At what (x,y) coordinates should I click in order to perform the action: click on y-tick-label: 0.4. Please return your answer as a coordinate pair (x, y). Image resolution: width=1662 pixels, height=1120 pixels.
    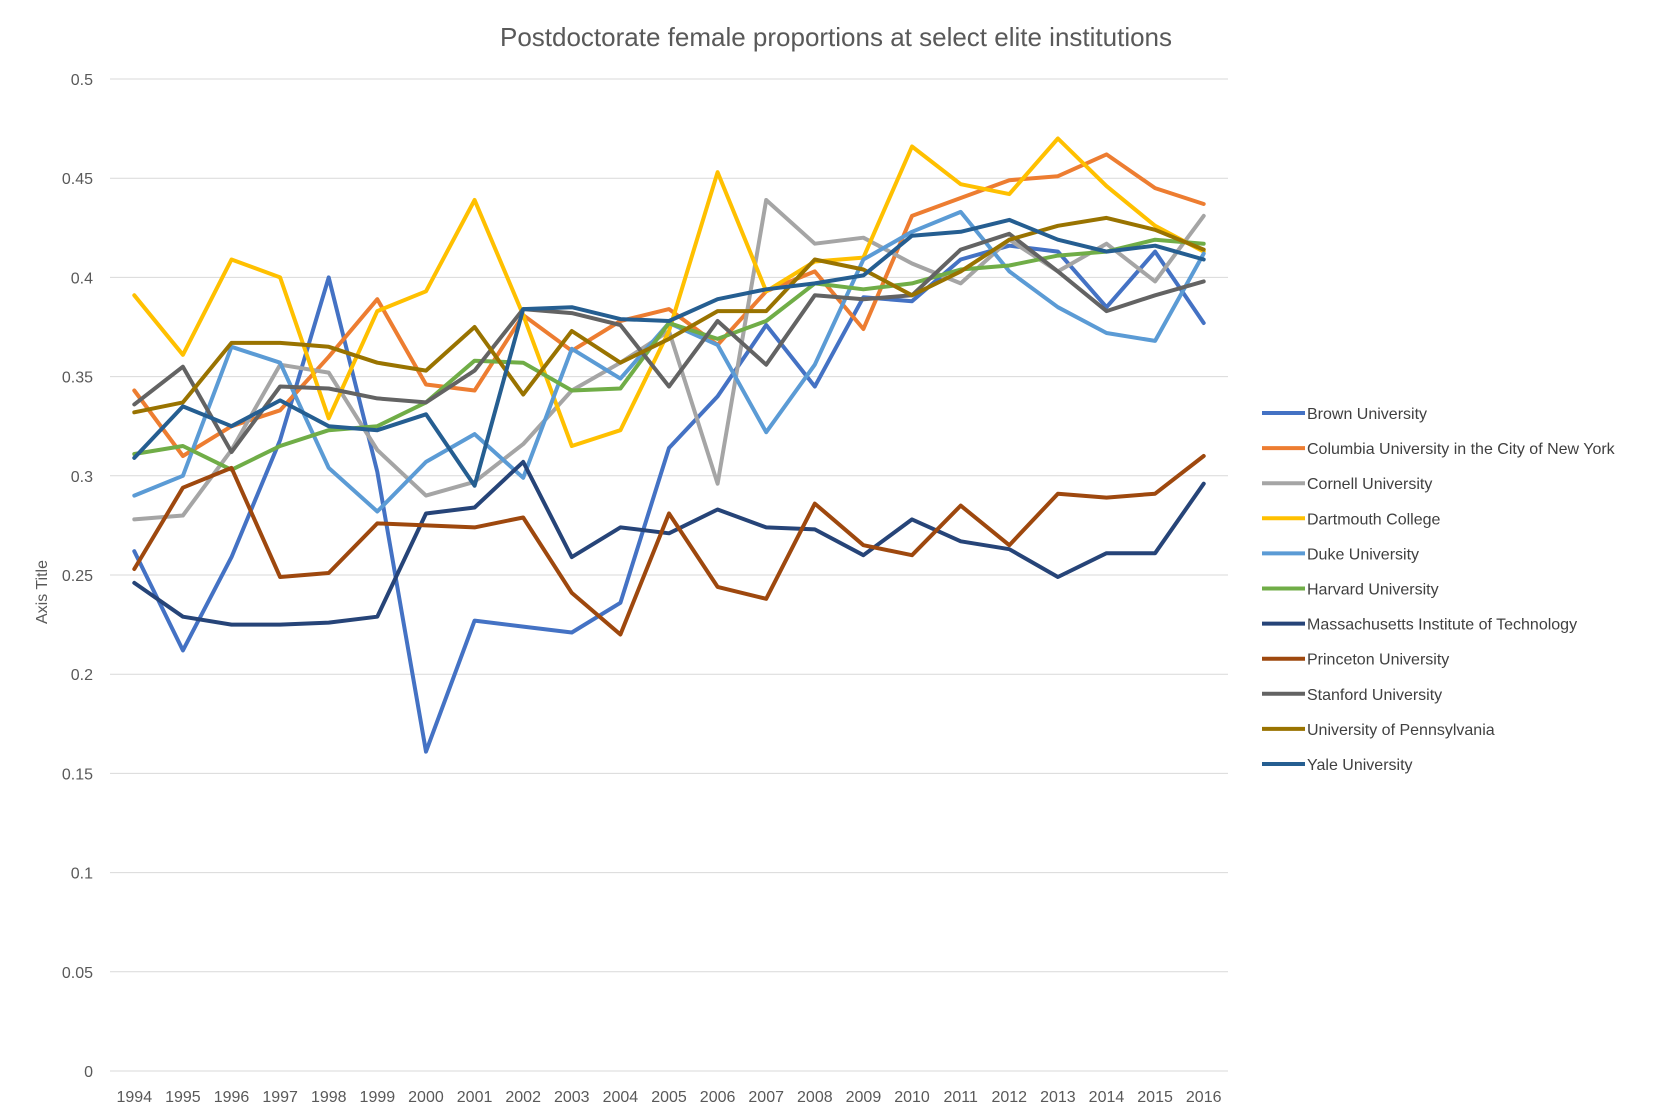
    Looking at the image, I should click on (82, 278).